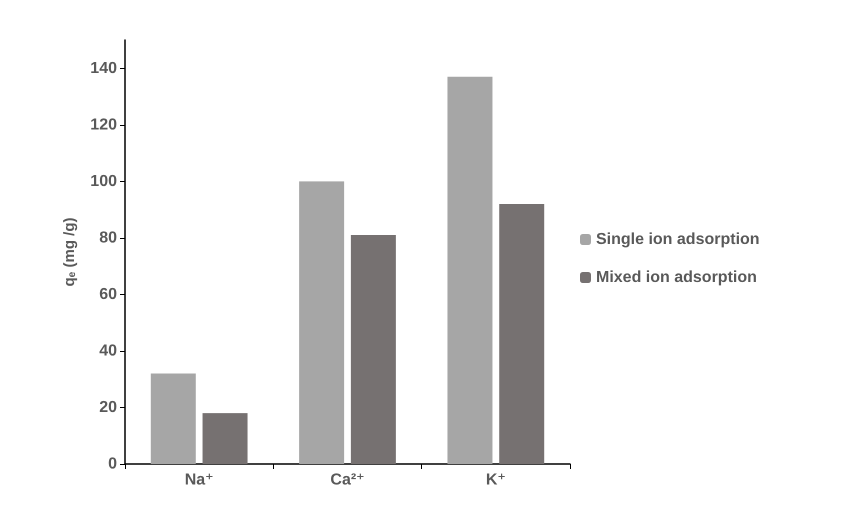  What do you see at coordinates (347, 480) in the screenshot?
I see `x-tick-label: Ca²⁺` at bounding box center [347, 480].